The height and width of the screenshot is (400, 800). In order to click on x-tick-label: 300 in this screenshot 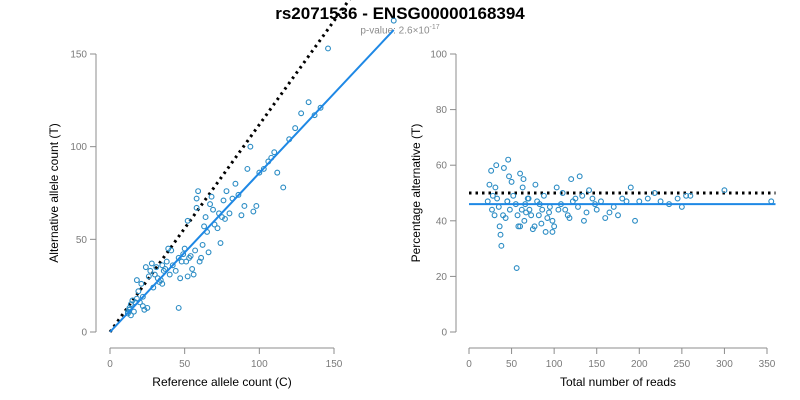, I will do `click(724, 364)`.